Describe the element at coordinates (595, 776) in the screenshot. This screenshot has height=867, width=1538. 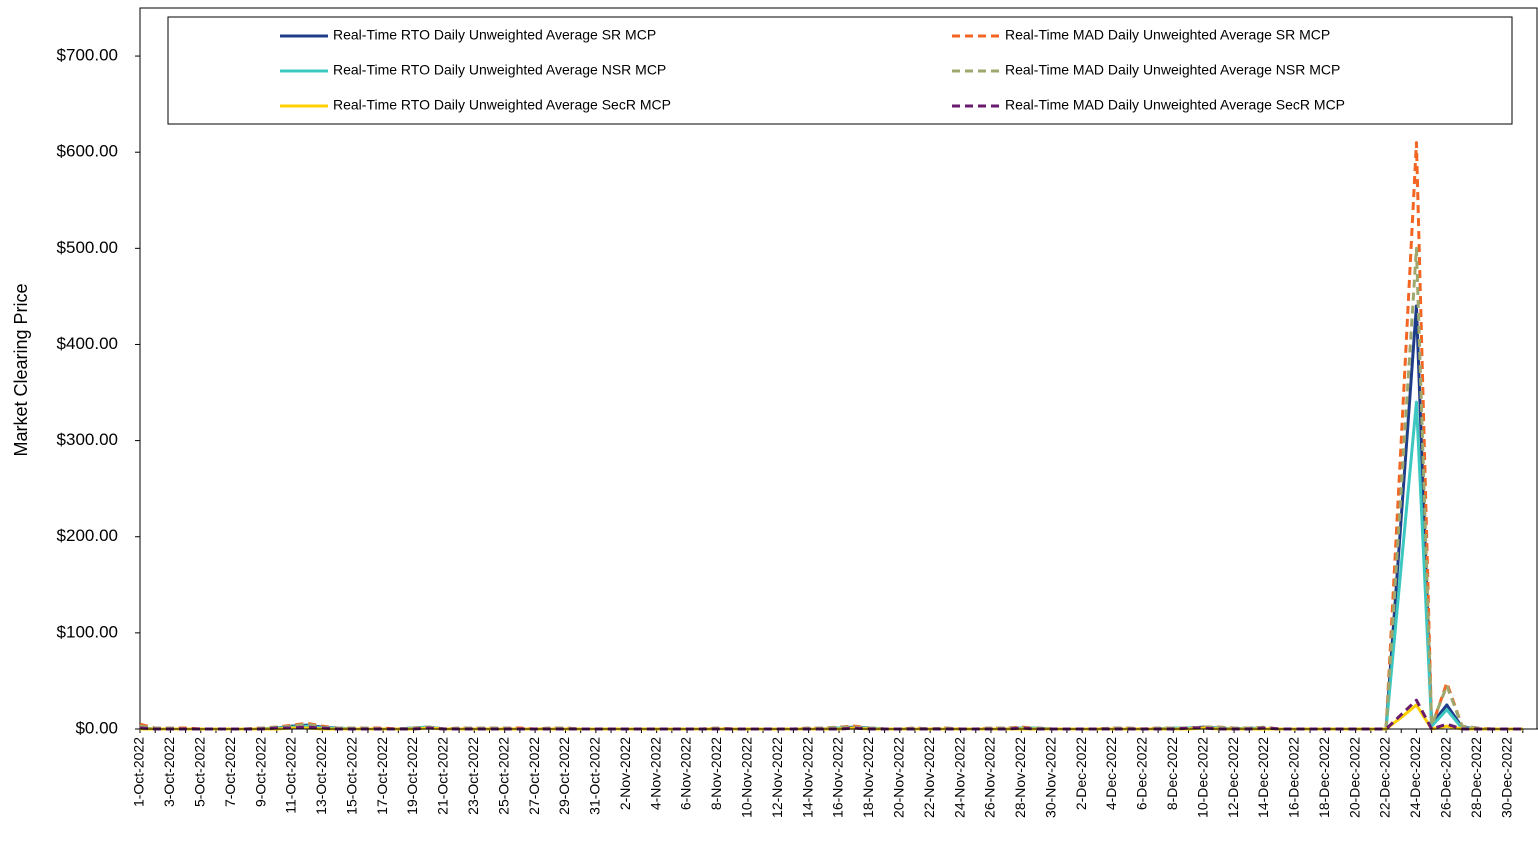
I see `x-tick-label: 31-Oct-2022` at that location.